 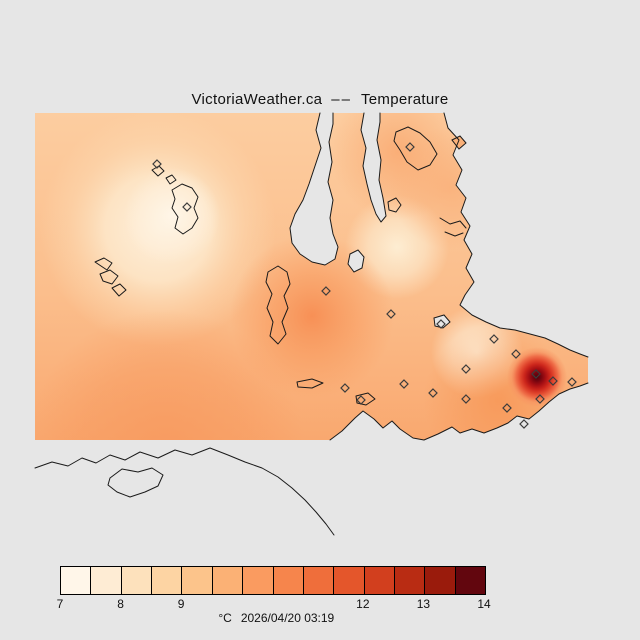 I want to click on unit-timestamp-label: °C 2026/04/20 03:19, so click(x=270, y=618).